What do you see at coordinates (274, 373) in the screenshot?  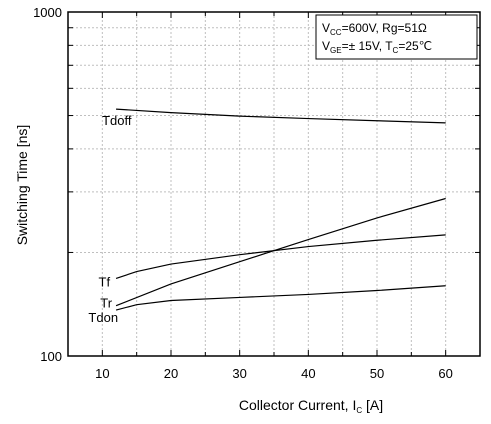 I see `x-tick-labels: 10 20 30 40 50 60` at bounding box center [274, 373].